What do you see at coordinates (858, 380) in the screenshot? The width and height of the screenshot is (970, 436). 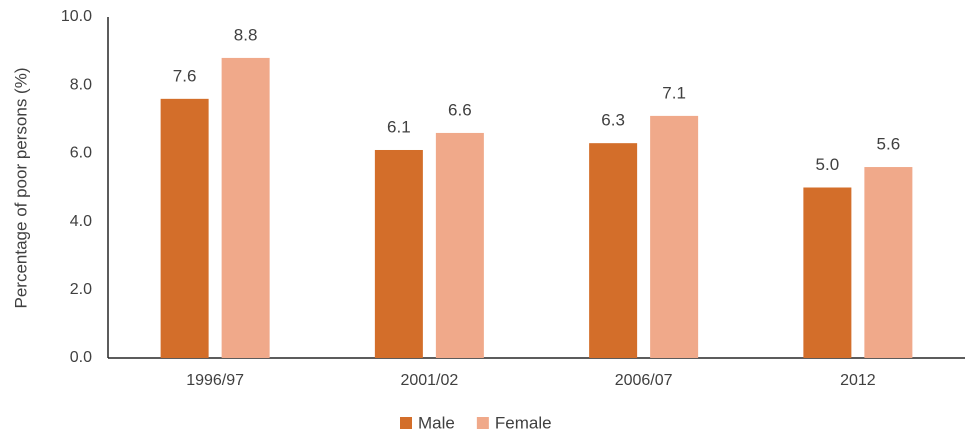 I see `x-tick-label: 2012` at bounding box center [858, 380].